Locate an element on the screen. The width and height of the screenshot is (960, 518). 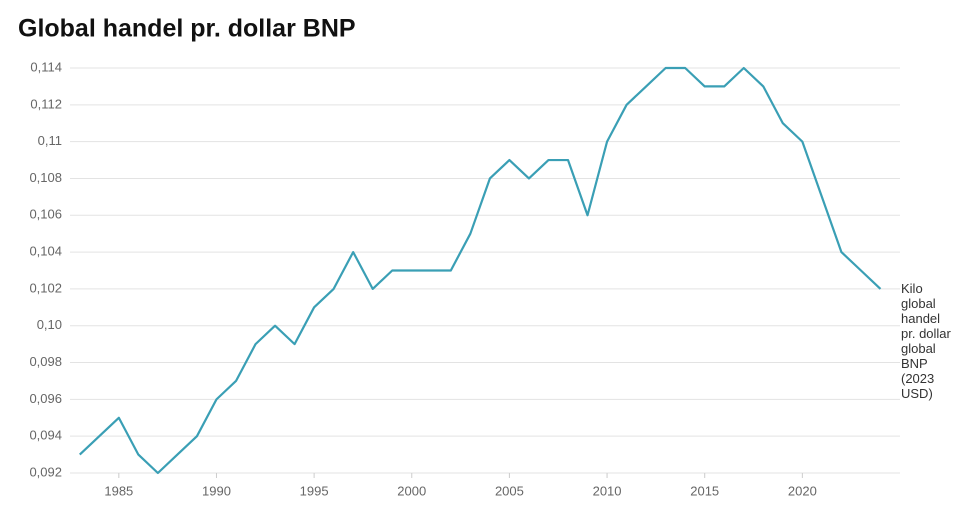
y-tick-label: 0,108 is located at coordinates (45, 177).